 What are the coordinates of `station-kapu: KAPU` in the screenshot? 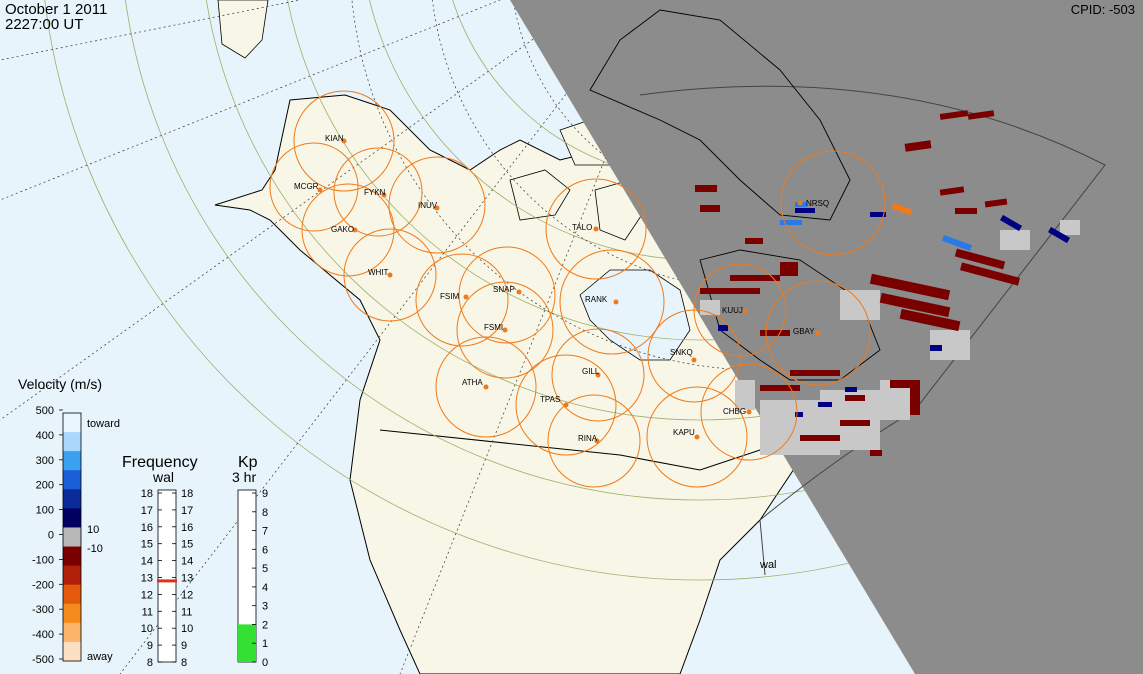 It's located at (686, 434).